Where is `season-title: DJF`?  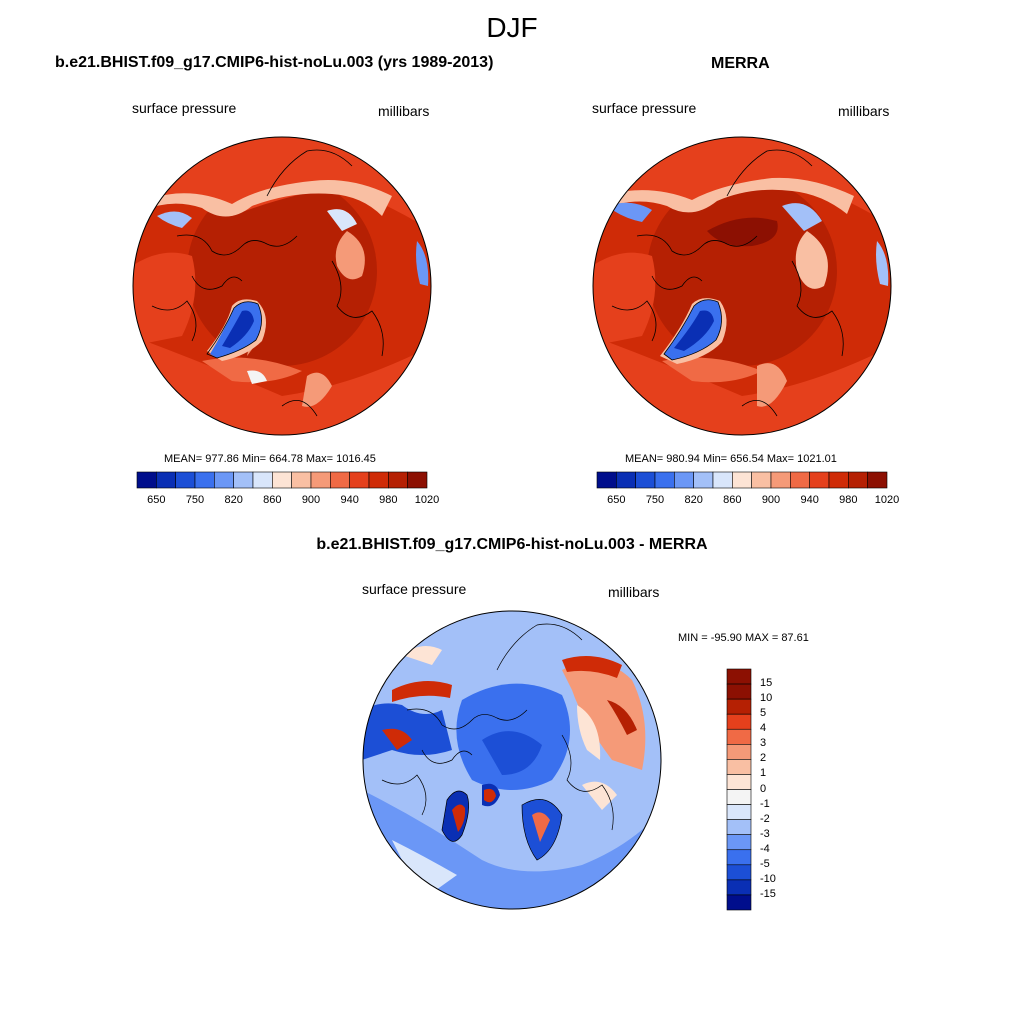 season-title: DJF is located at coordinates (512, 27).